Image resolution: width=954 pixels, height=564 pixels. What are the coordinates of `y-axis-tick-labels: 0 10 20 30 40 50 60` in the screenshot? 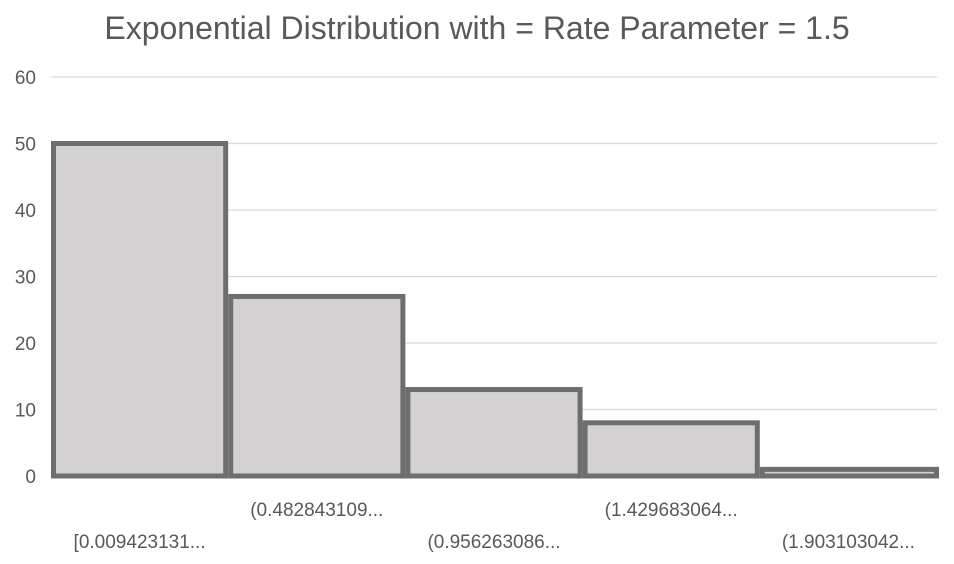 It's located at (25, 278).